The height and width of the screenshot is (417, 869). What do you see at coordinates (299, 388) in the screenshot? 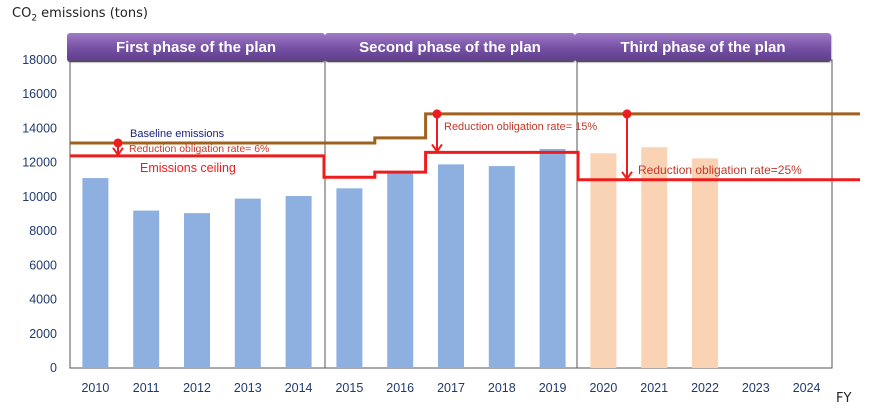
I see `x-tick-label: 2014` at bounding box center [299, 388].